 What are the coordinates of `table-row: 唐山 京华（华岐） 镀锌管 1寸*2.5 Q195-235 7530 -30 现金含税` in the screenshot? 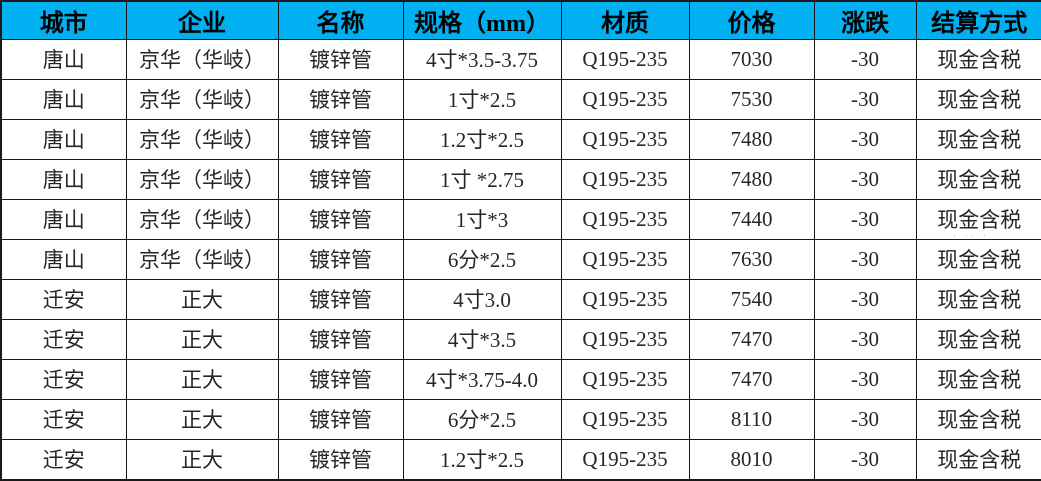 It's located at (520, 99).